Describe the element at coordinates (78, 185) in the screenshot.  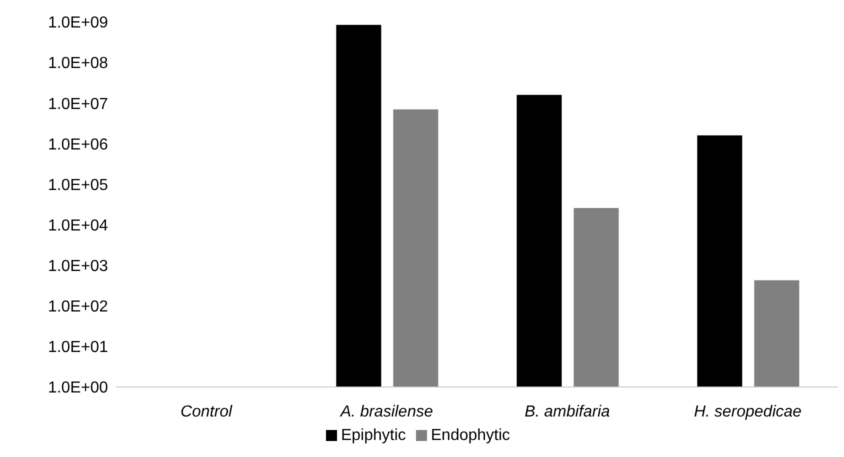
I see `y-tick-label: 1.0E+05` at that location.